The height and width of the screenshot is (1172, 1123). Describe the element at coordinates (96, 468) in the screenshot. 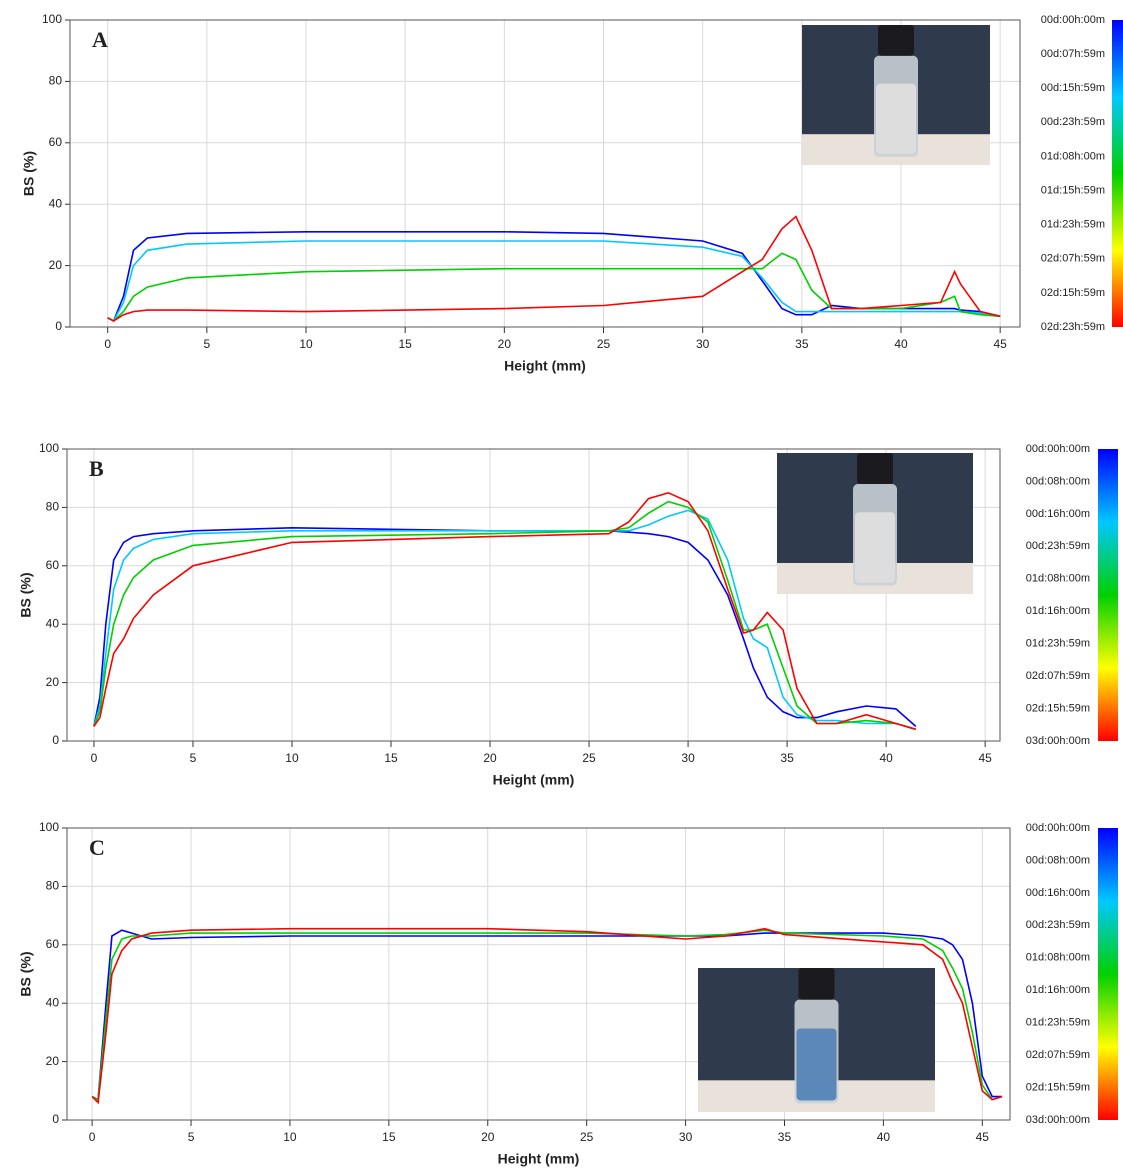

I see `panel-label: B` at that location.